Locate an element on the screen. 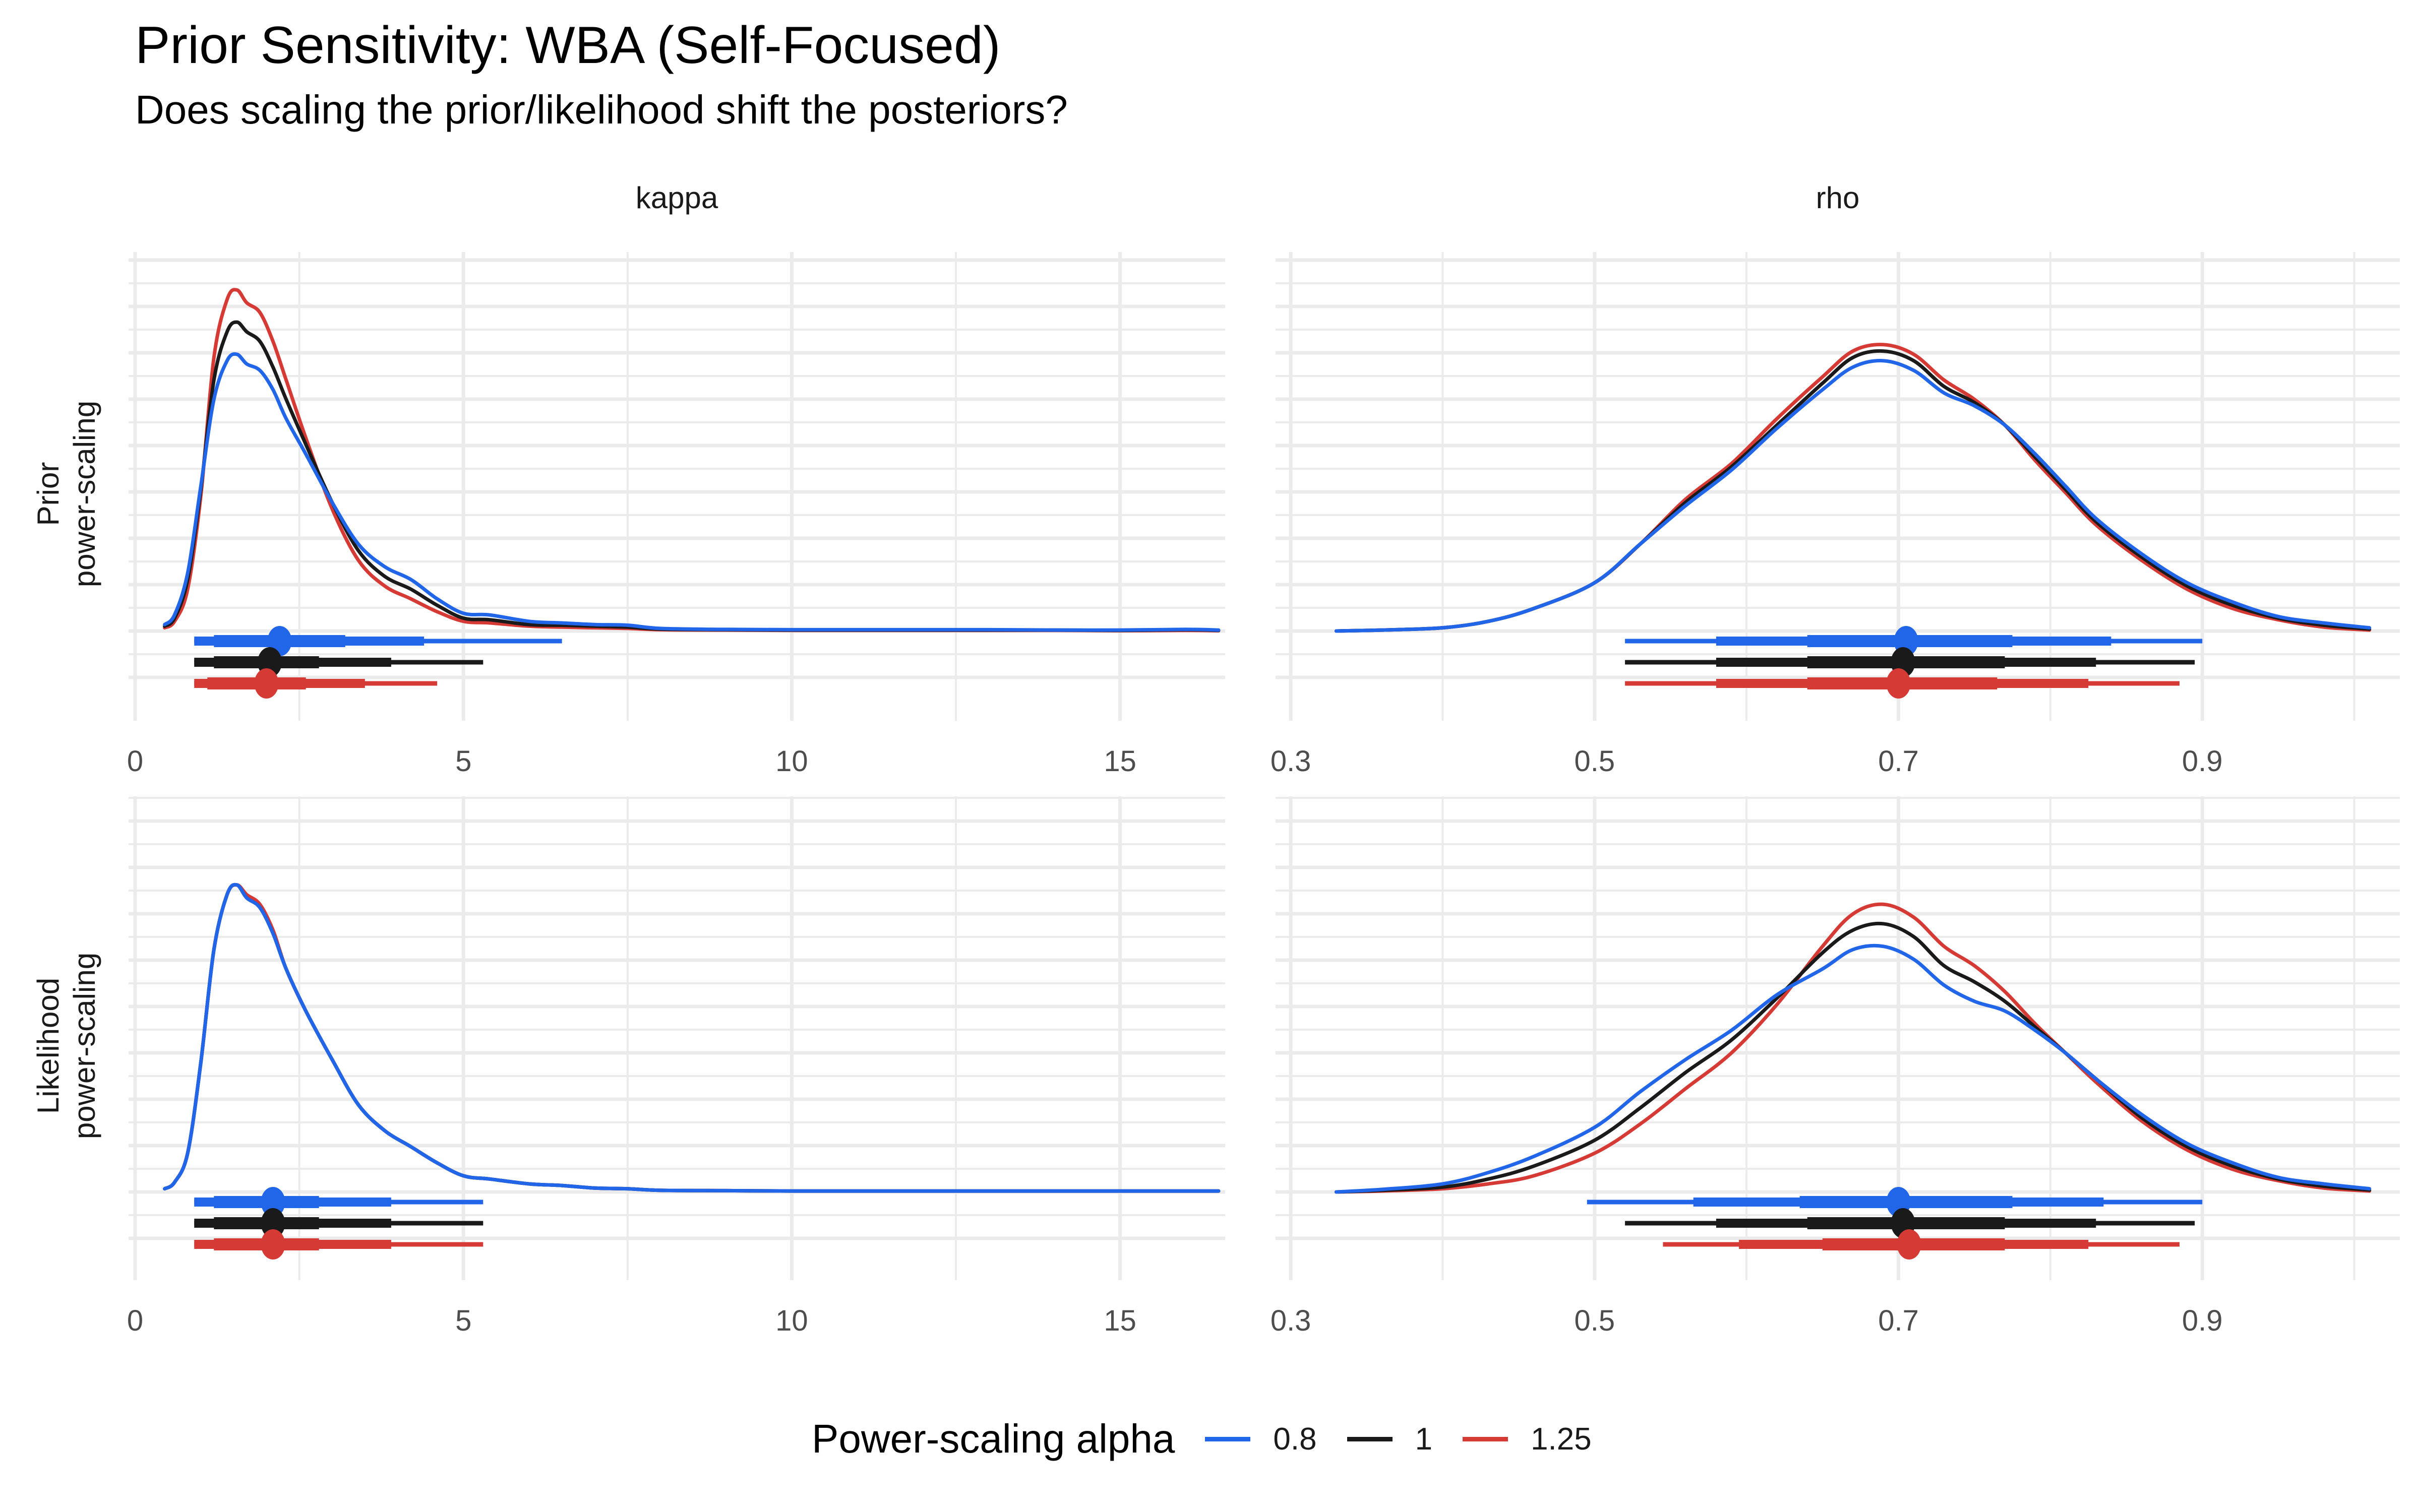 The width and height of the screenshot is (2420, 1512). likelihood-rho-density-1.25 is located at coordinates (1853, 1048).